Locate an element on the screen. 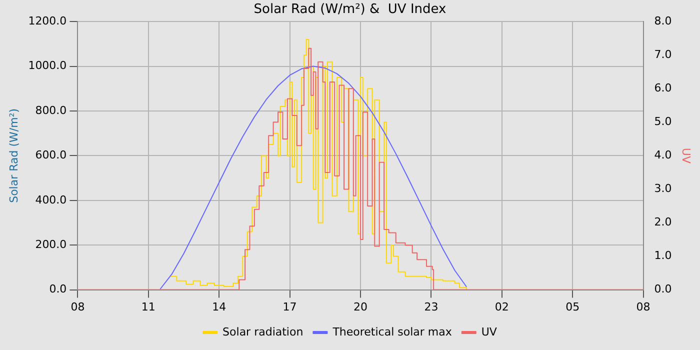 The height and width of the screenshot is (350, 700). y2-tick-label: 2.0 is located at coordinates (663, 222).